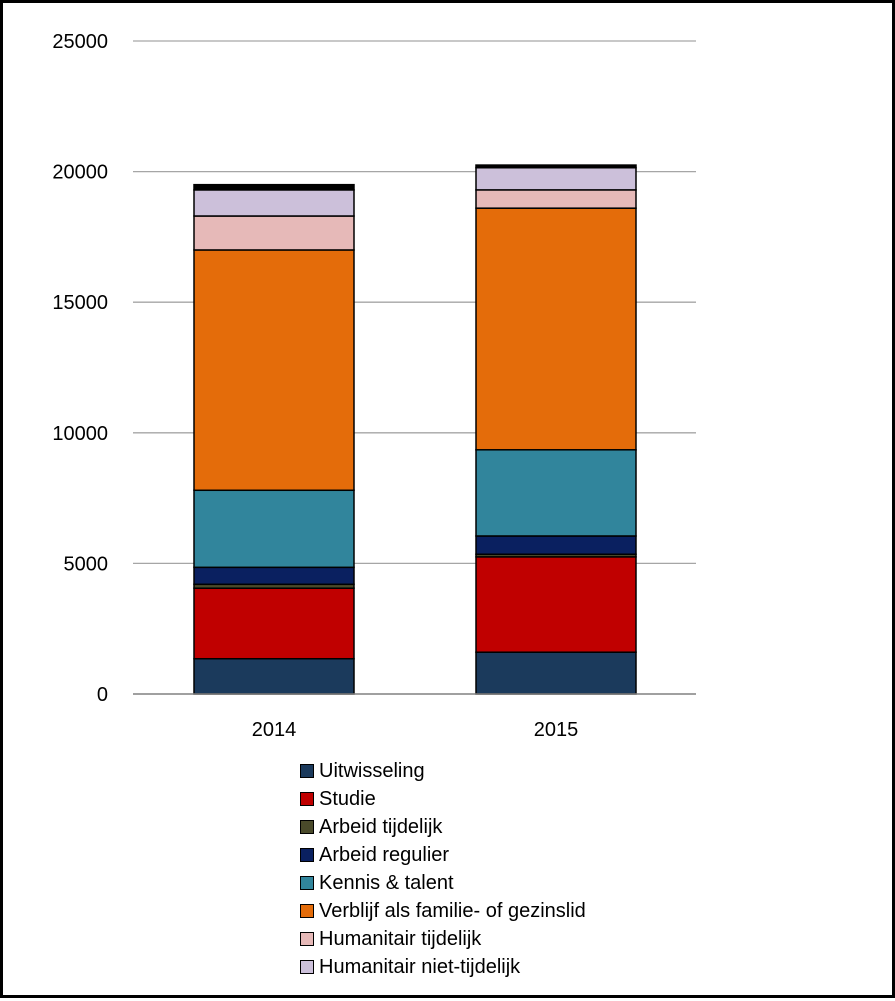  What do you see at coordinates (415, 730) in the screenshot?
I see `x-axis-tick-labels: 2014 2015` at bounding box center [415, 730].